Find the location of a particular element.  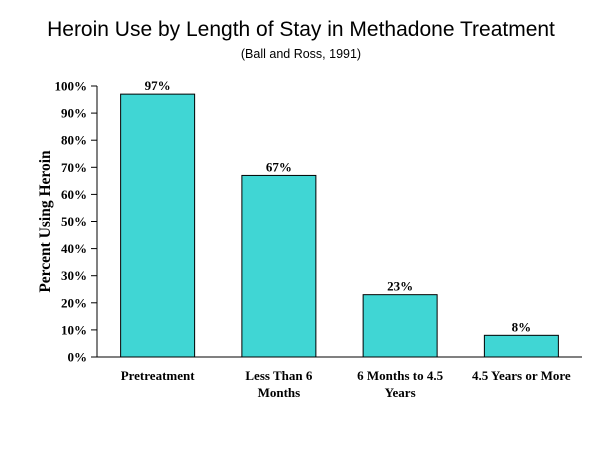

y-tick-label: 0% is located at coordinates (78, 357).